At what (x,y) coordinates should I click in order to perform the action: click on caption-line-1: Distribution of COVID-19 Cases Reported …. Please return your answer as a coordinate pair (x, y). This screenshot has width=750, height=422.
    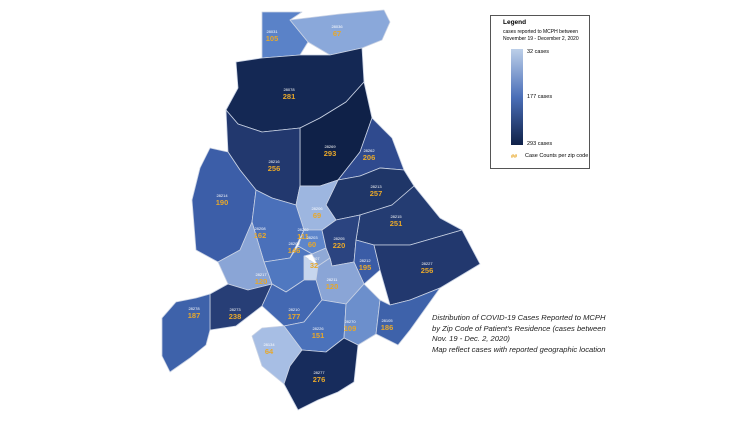
    Looking at the image, I should click on (519, 328).